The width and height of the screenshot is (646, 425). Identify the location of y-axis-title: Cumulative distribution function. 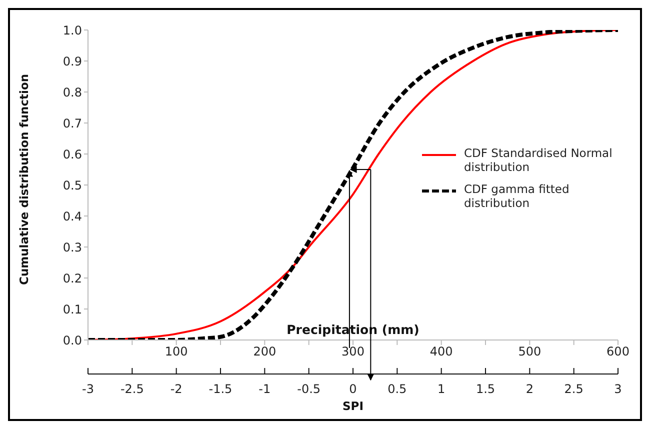
(24, 179).